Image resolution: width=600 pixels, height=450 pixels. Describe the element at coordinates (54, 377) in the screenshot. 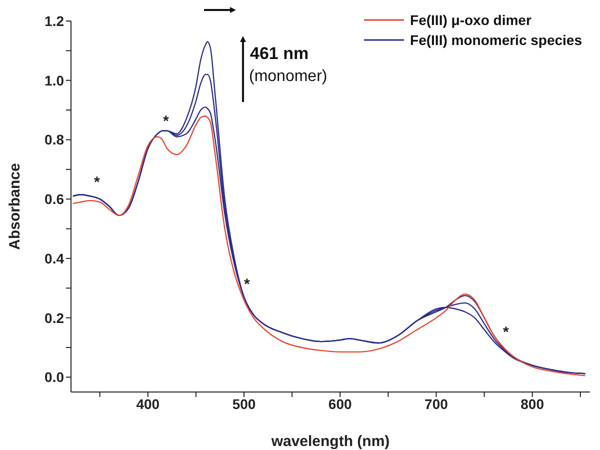

I see `y-tick-label: 0.0` at that location.